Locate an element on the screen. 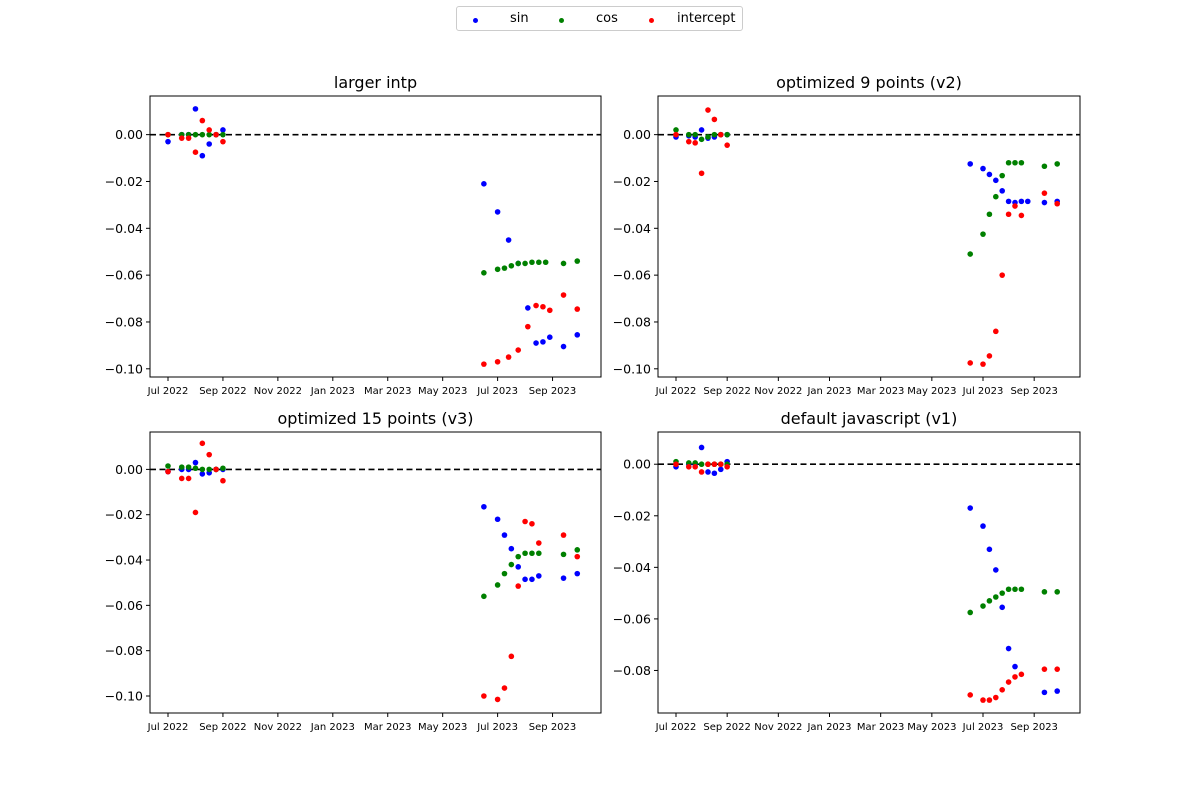 Image resolution: width=1200 pixels, height=800 pixels. subplot-title: default javascript (v1) is located at coordinates (869, 418).